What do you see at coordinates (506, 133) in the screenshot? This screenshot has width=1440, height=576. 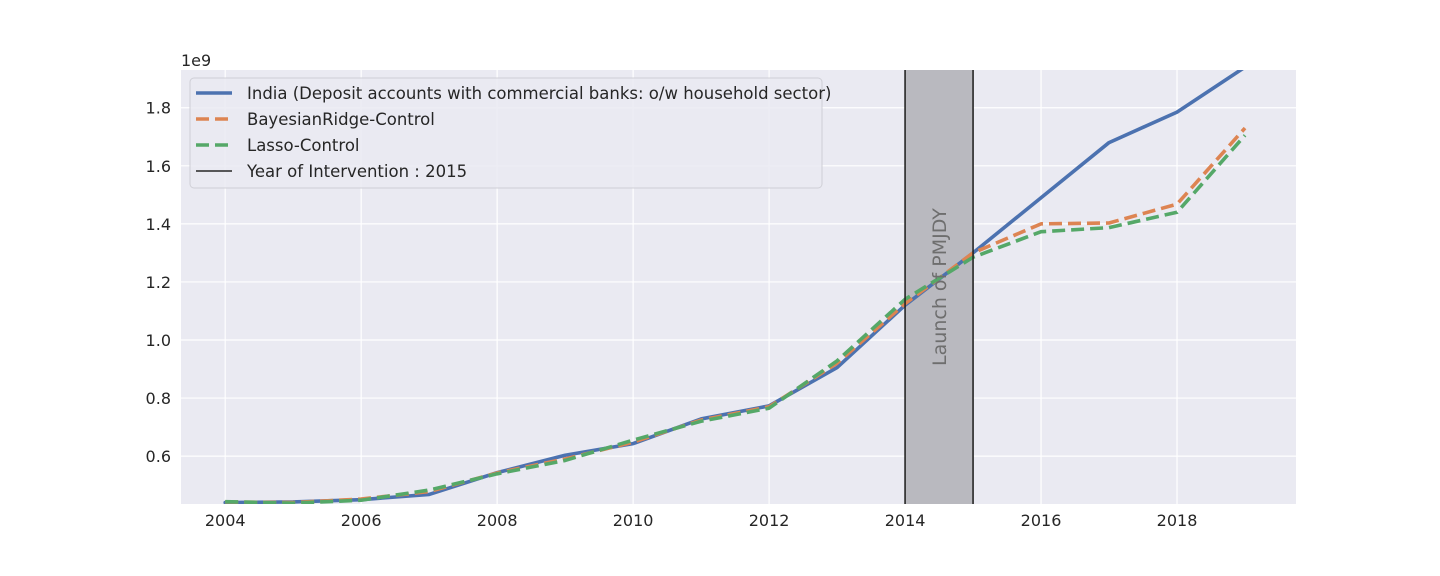 I see `legend-box` at bounding box center [506, 133].